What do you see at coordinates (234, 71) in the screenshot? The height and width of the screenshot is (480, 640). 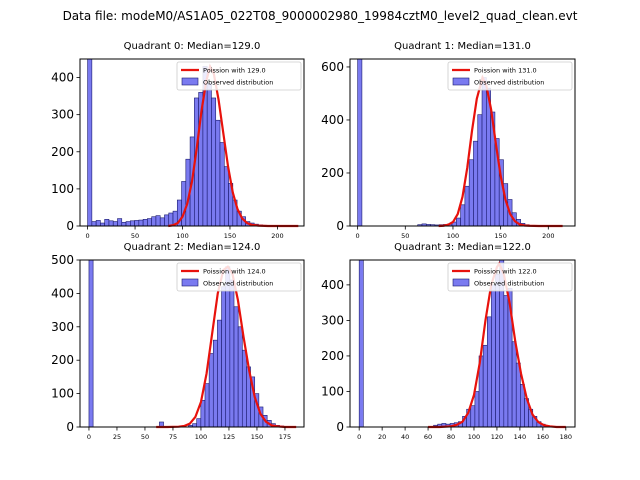 I see `legend-fit-label: Poission with 129.0` at bounding box center [234, 71].